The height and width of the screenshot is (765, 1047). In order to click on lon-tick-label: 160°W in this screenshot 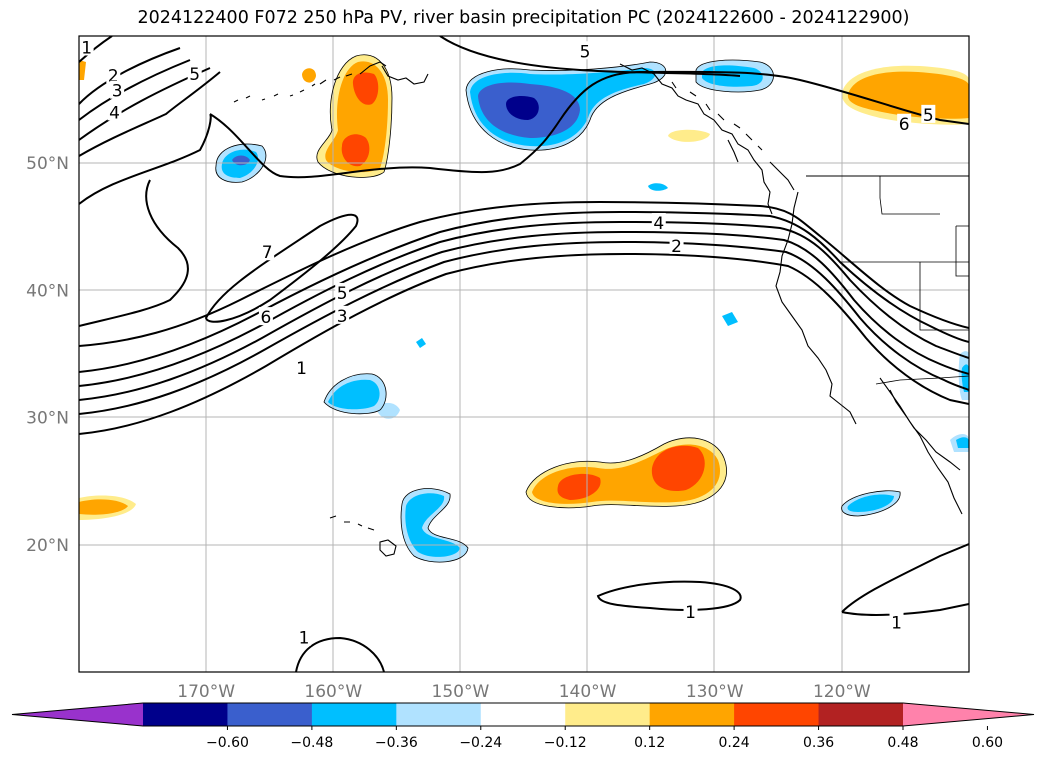, I will do `click(333, 692)`.